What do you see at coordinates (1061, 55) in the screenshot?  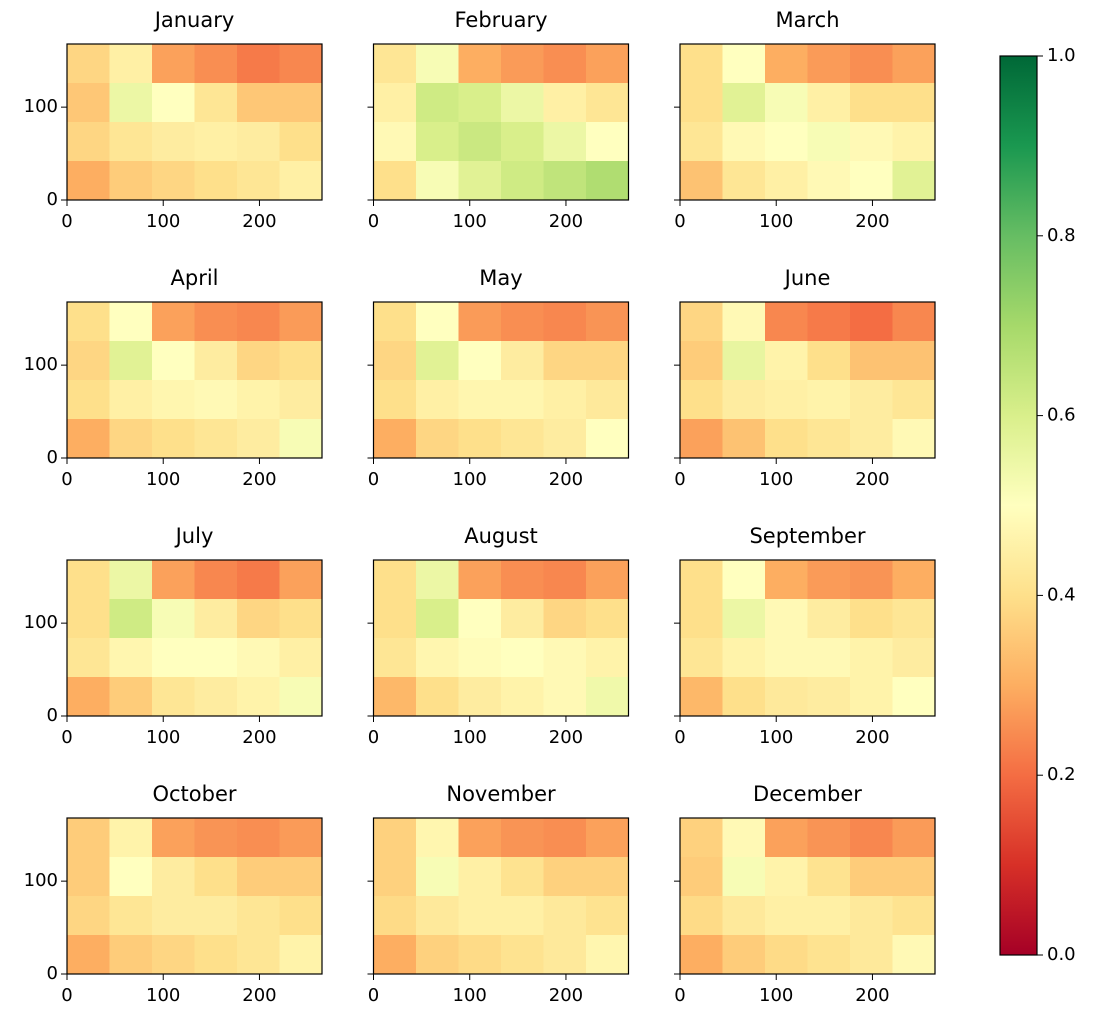 I see `colorbar-tick-label: 1.0` at bounding box center [1061, 55].